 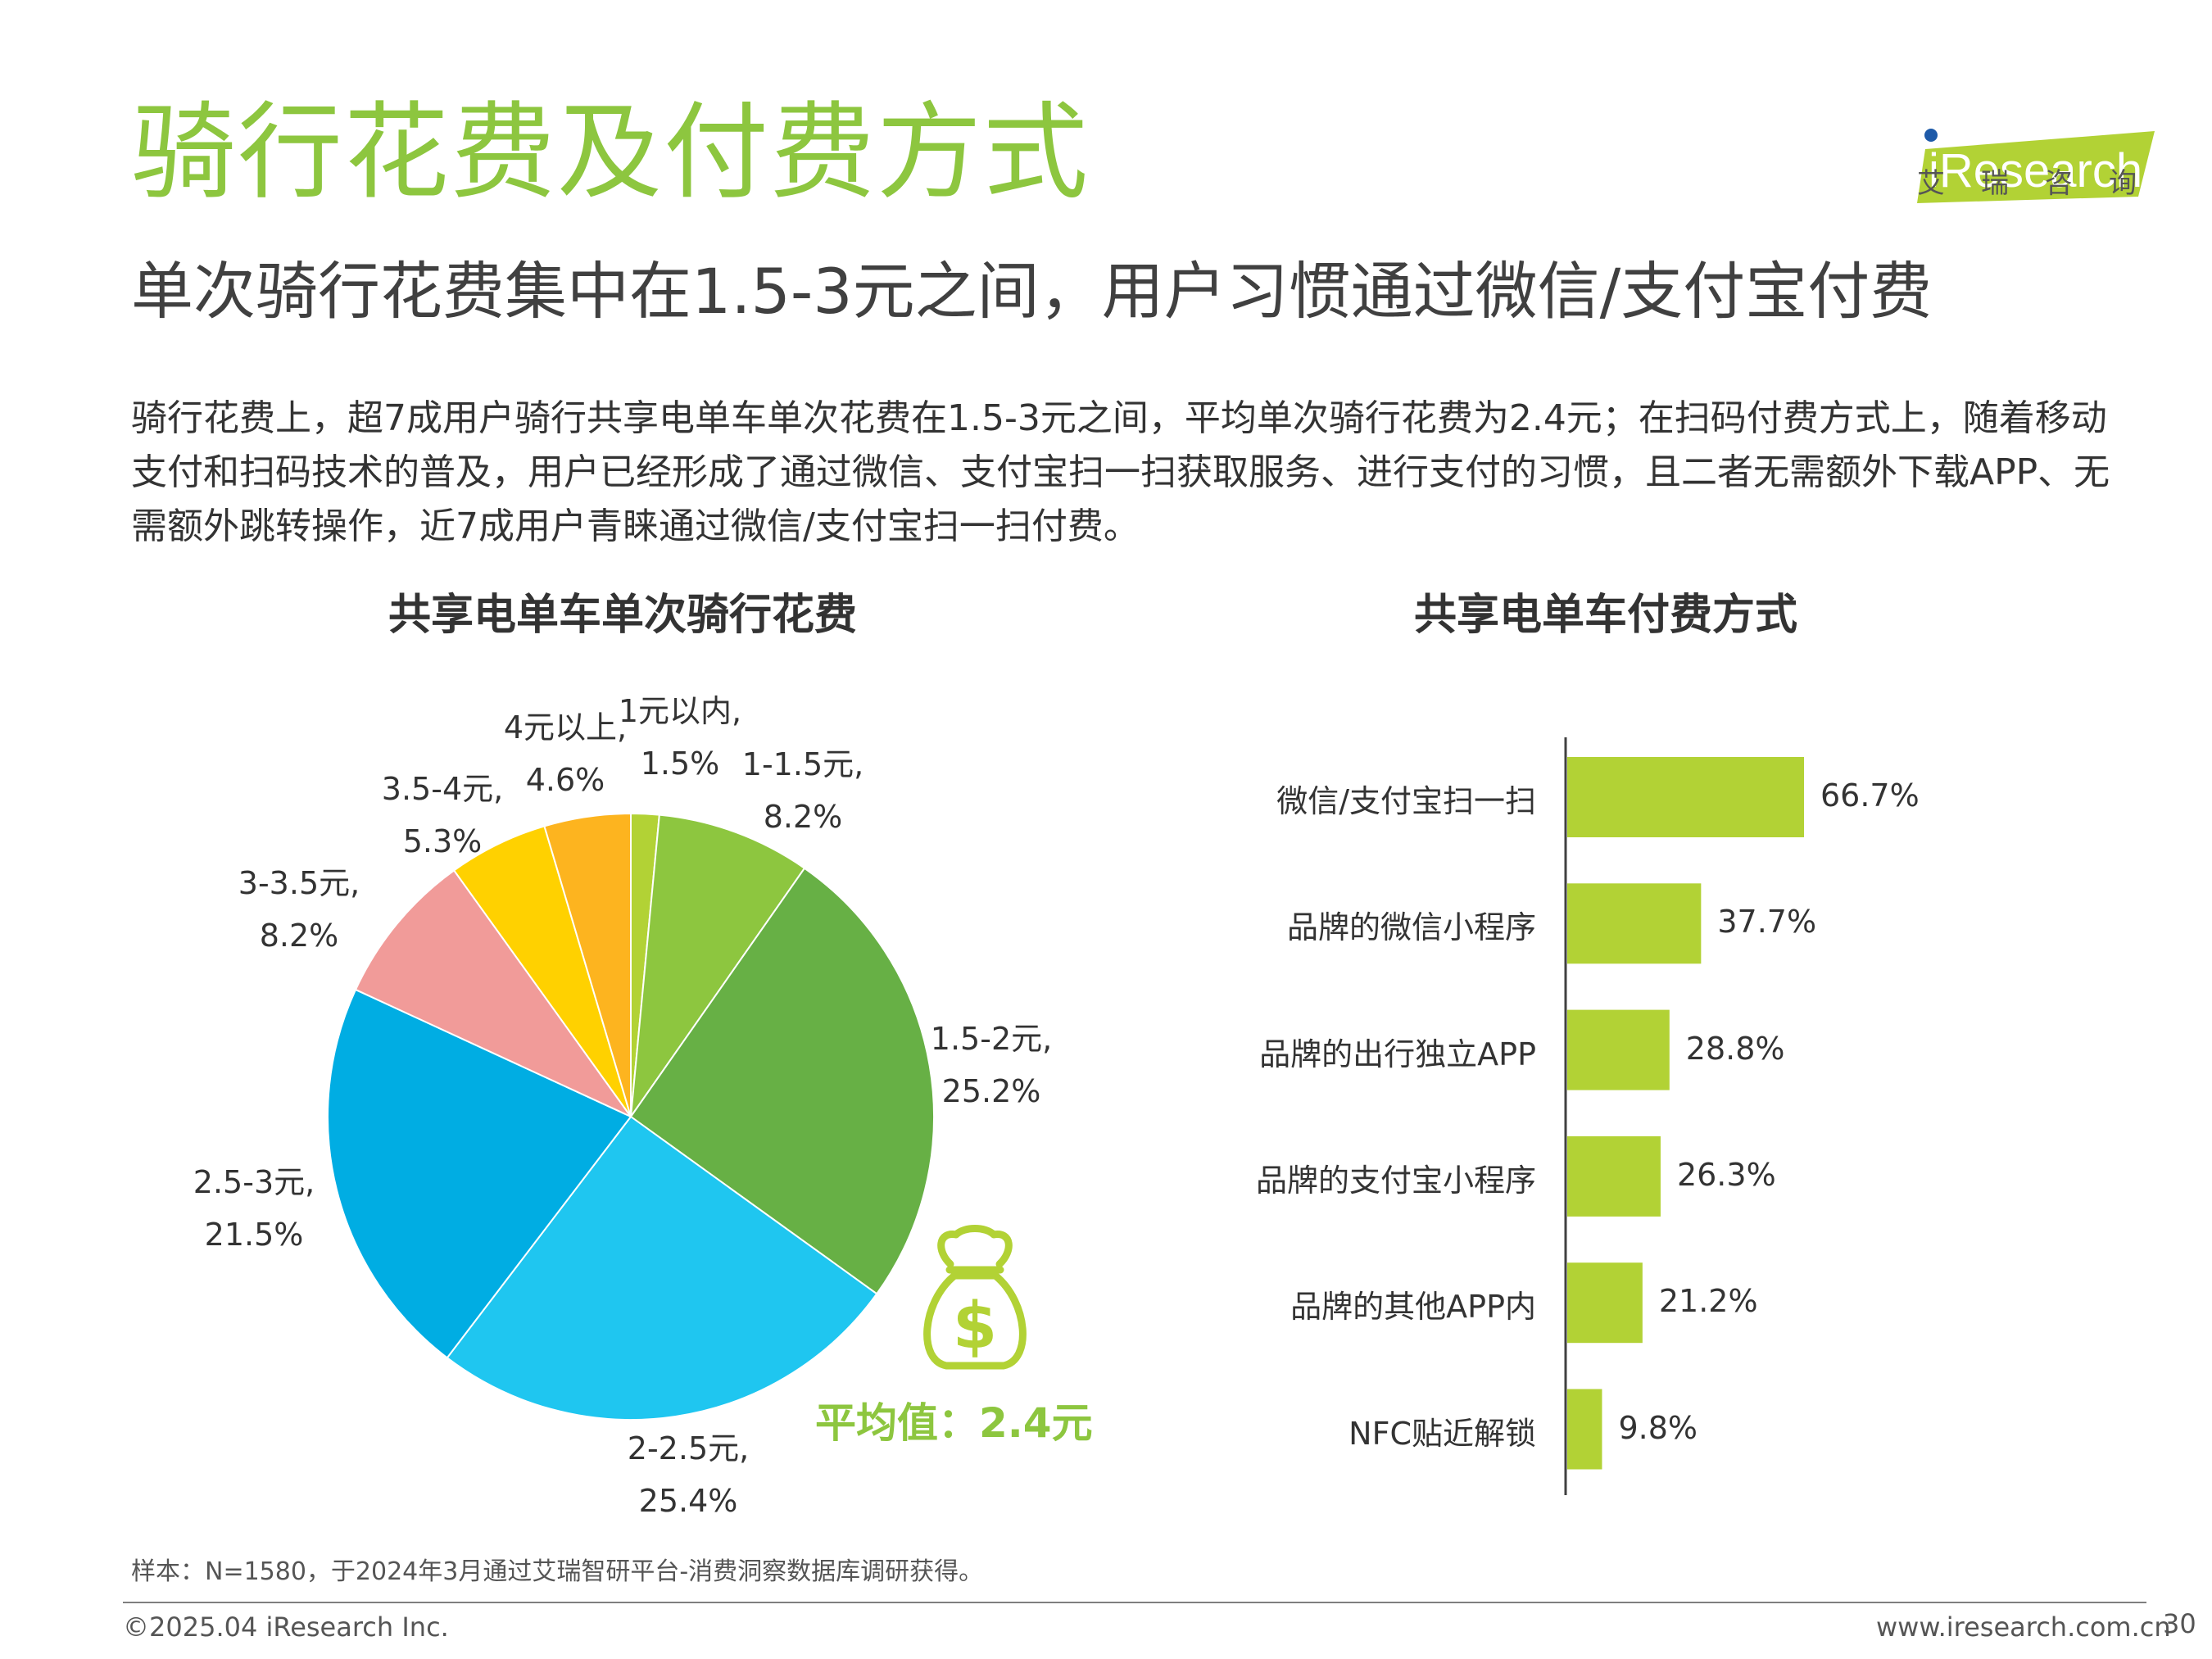 I want to click on iresearch-logo: iResearch, so click(x=2036, y=166).